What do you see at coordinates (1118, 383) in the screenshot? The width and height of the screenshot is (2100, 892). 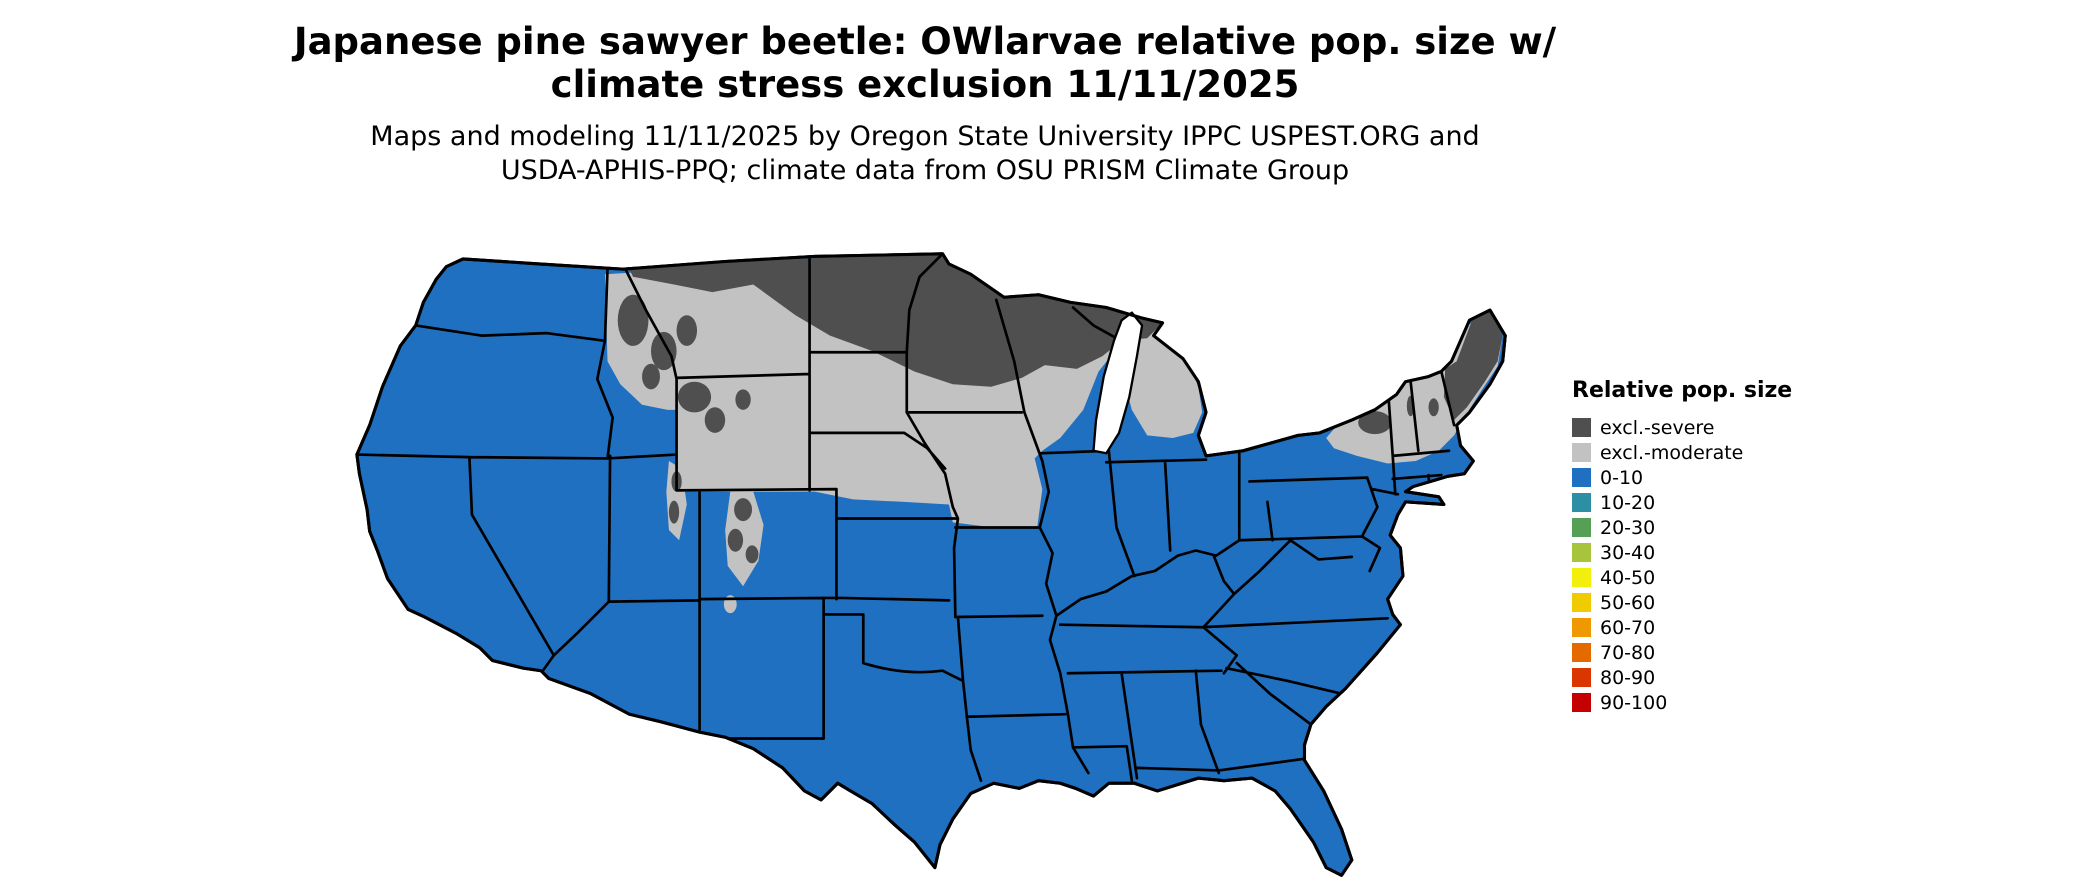 I see `lake-michigan` at bounding box center [1118, 383].